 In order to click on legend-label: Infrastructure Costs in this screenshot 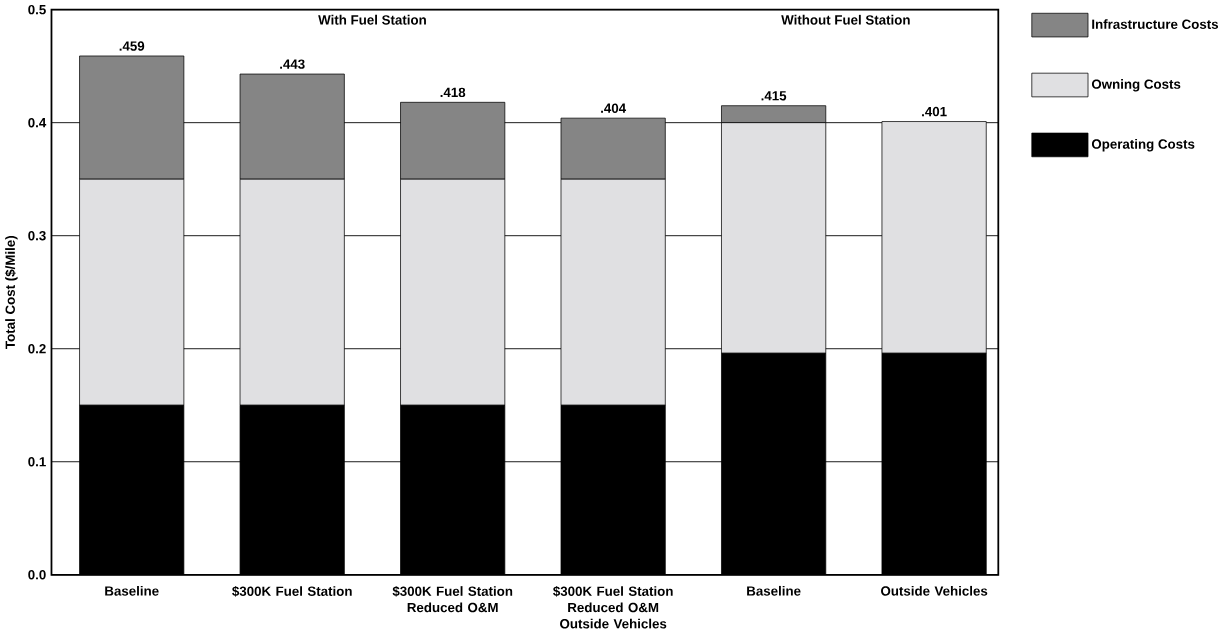, I will do `click(1155, 23)`.